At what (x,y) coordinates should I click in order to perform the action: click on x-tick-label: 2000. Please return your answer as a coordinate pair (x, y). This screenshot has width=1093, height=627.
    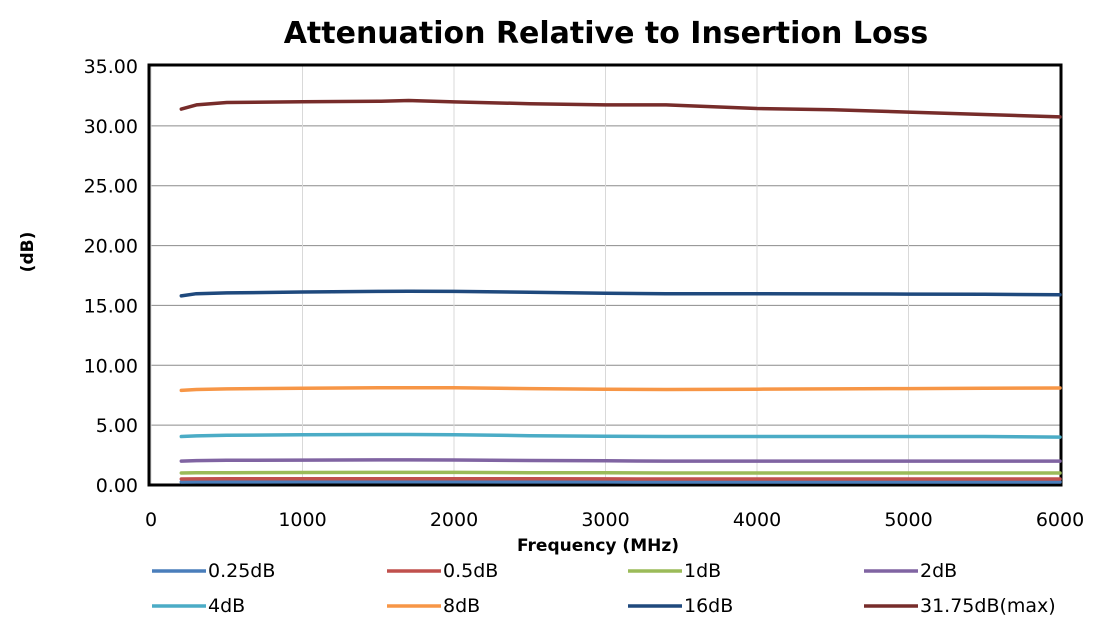
    Looking at the image, I should click on (454, 520).